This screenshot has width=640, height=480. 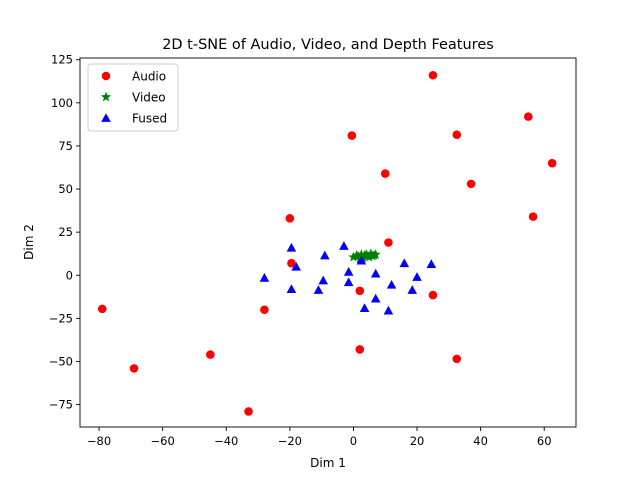 What do you see at coordinates (544, 441) in the screenshot?
I see `x-tick-label: 60` at bounding box center [544, 441].